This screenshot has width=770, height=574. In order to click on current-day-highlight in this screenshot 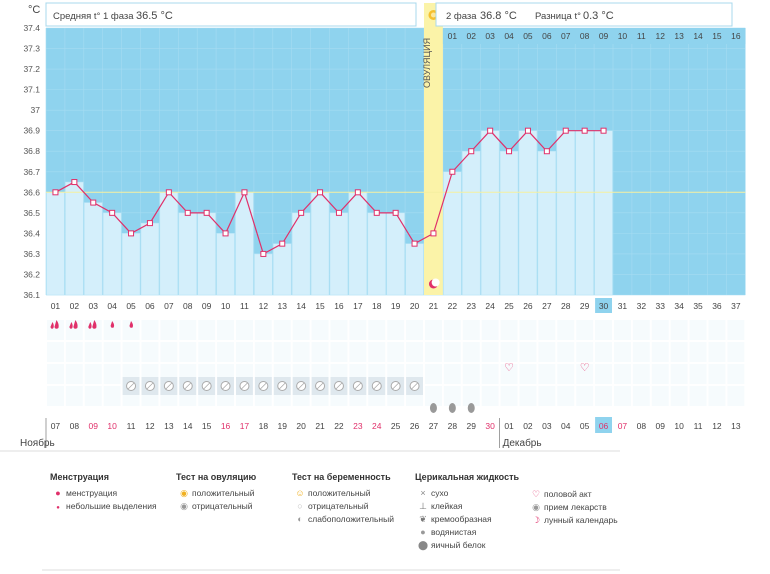, I will do `click(603, 305)`.